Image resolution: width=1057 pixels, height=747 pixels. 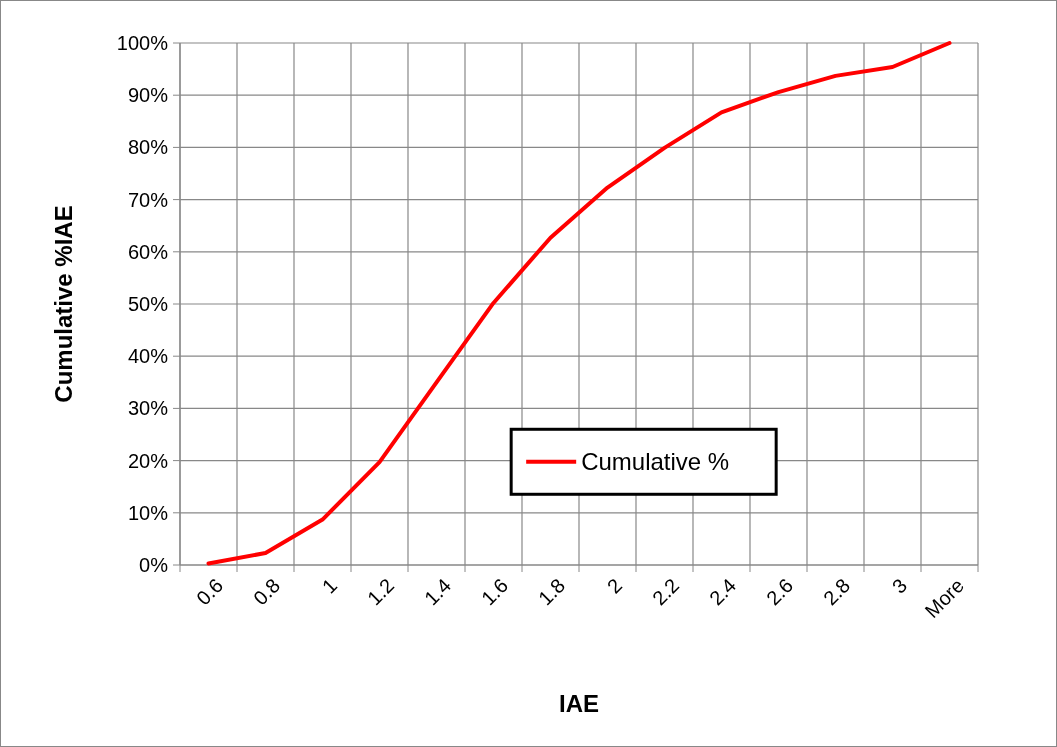 What do you see at coordinates (154, 565) in the screenshot?
I see `y-tick-label: 0%` at bounding box center [154, 565].